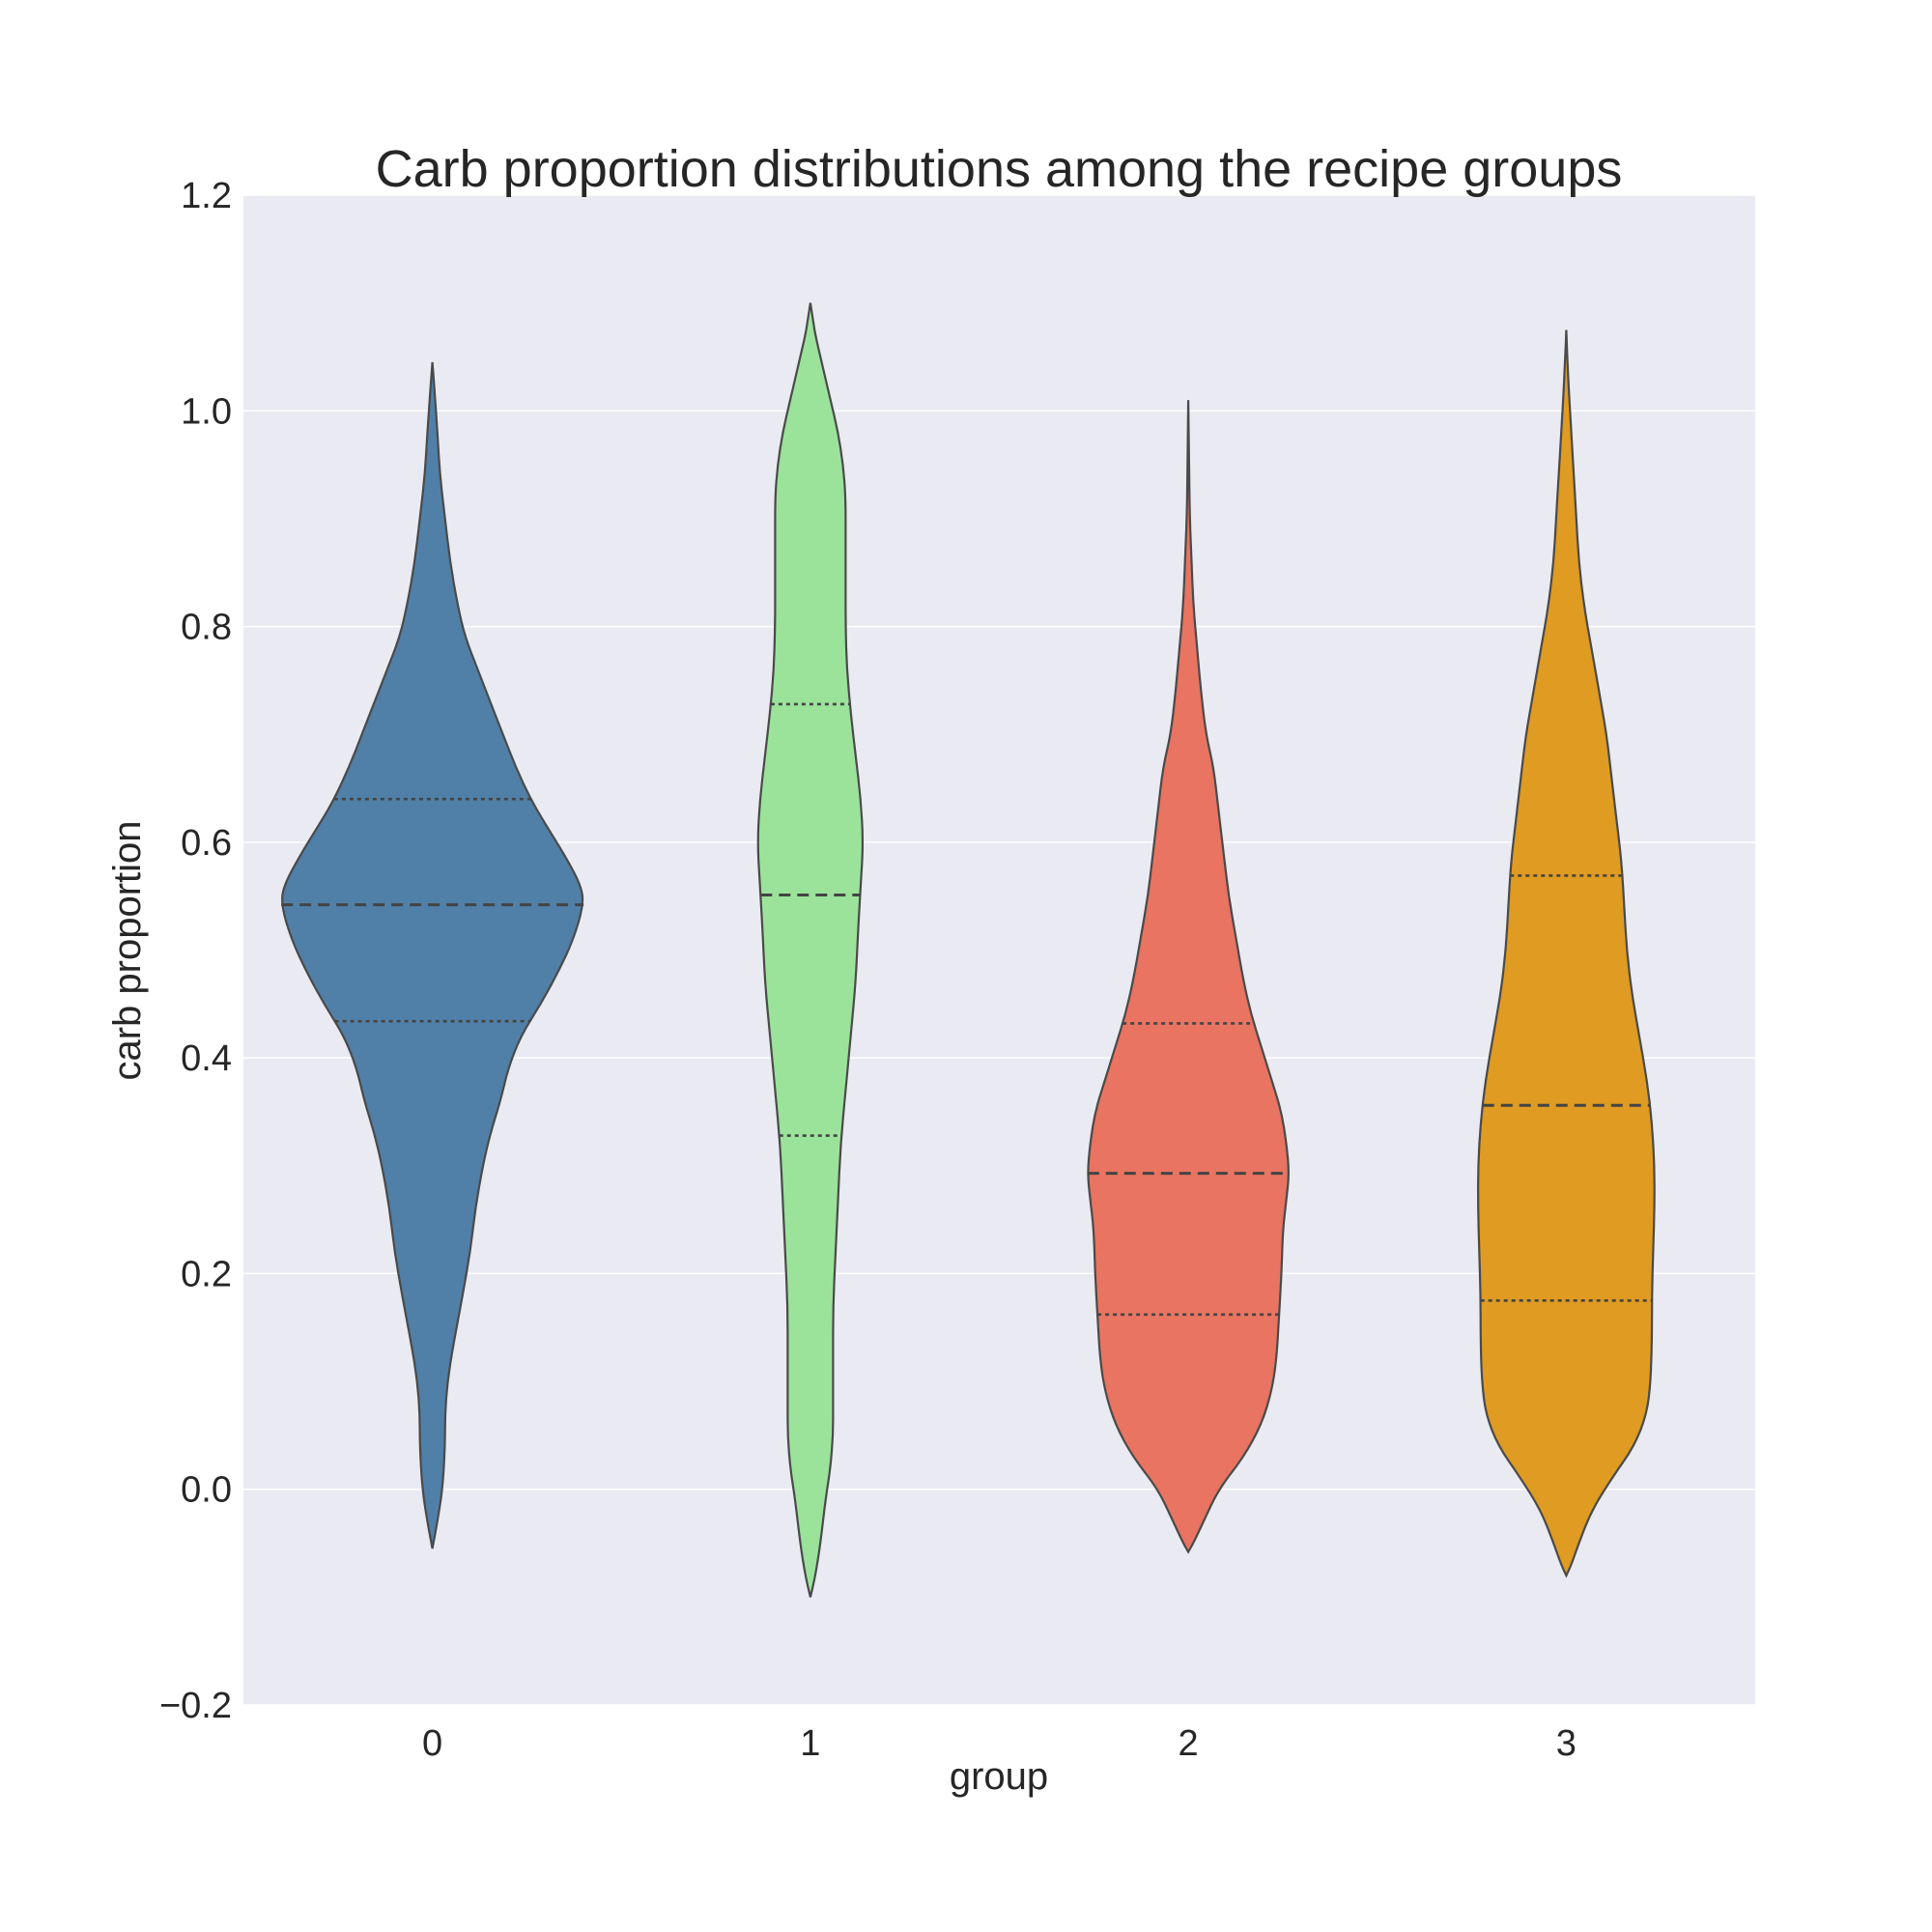  Describe the element at coordinates (1189, 1743) in the screenshot. I see `x-tick-label: 2` at that location.